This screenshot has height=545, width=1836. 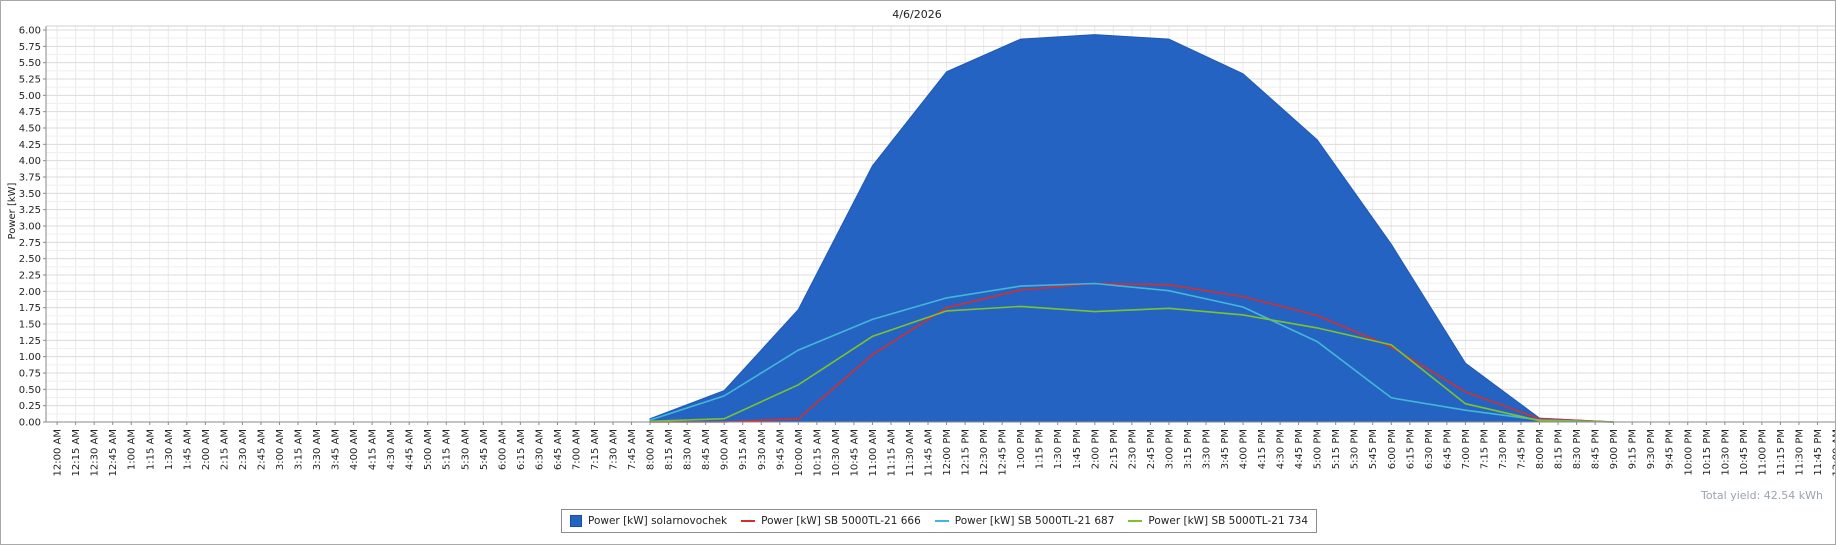 I want to click on y-axis-label: Power [kW], so click(x=12, y=210).